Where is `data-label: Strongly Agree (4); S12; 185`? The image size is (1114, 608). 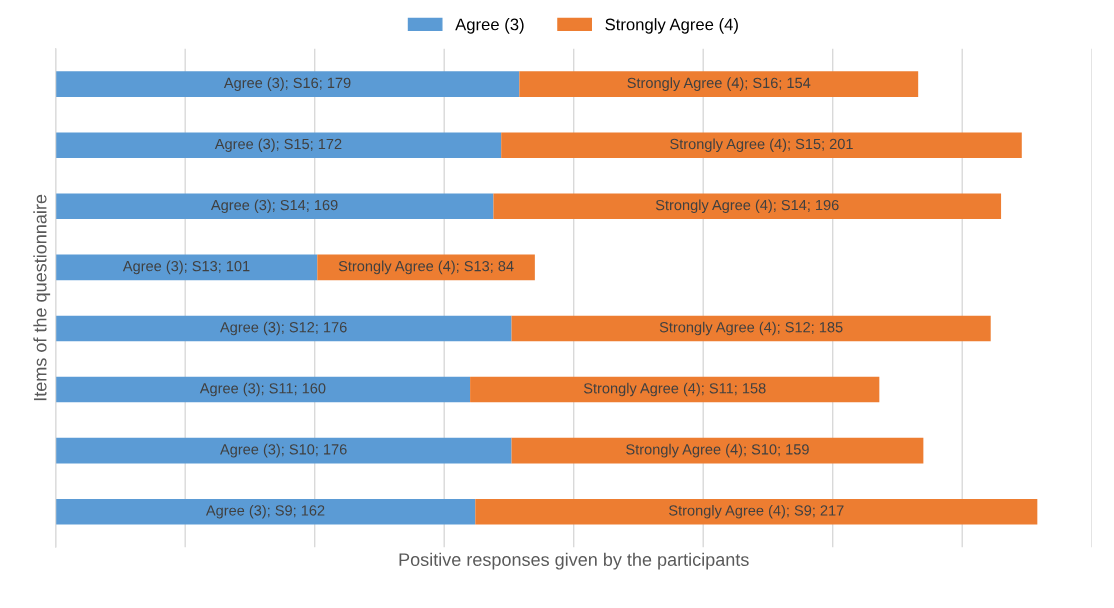
data-label: Strongly Agree (4); S12; 185 is located at coordinates (751, 328).